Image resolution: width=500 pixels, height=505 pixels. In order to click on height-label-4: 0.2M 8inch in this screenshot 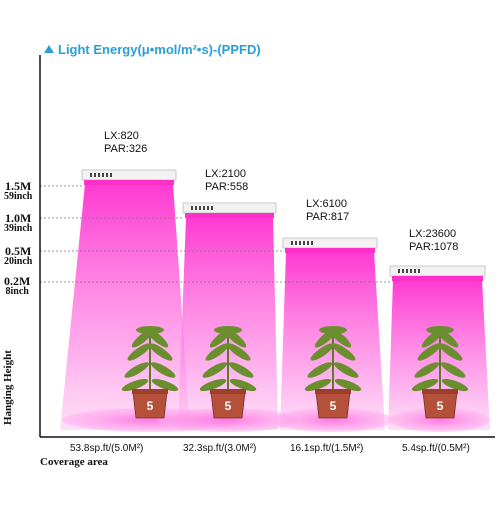, I will do `click(17, 286)`.